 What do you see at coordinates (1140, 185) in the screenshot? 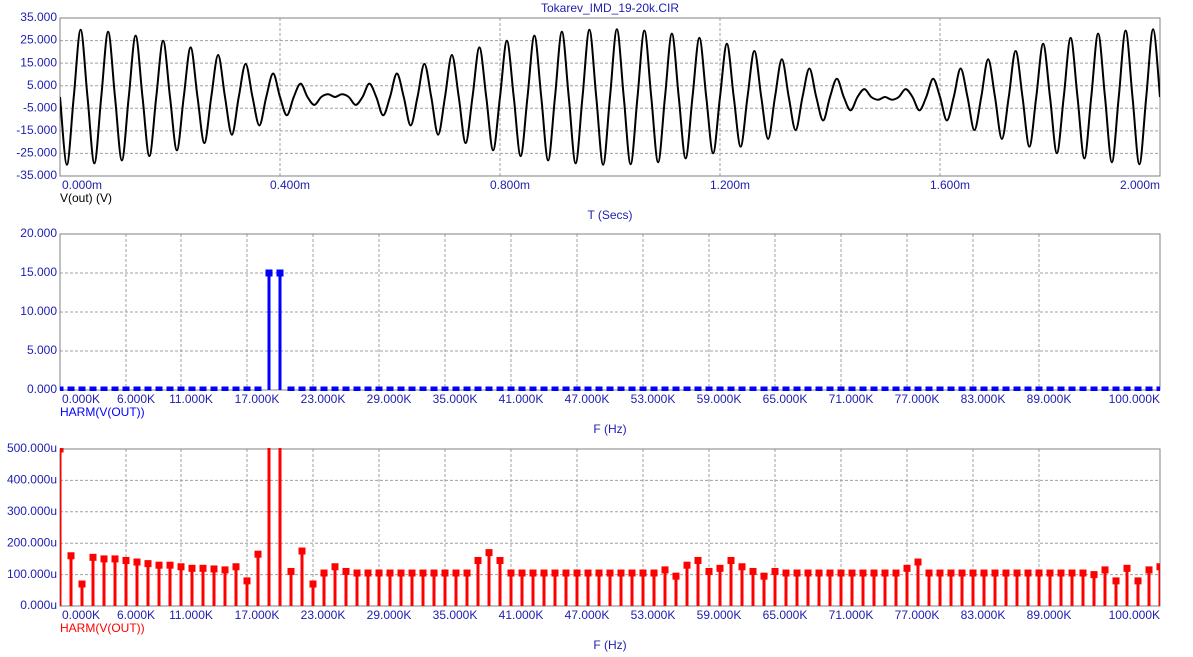
I see `x-tick-label: 2.000m` at bounding box center [1140, 185].